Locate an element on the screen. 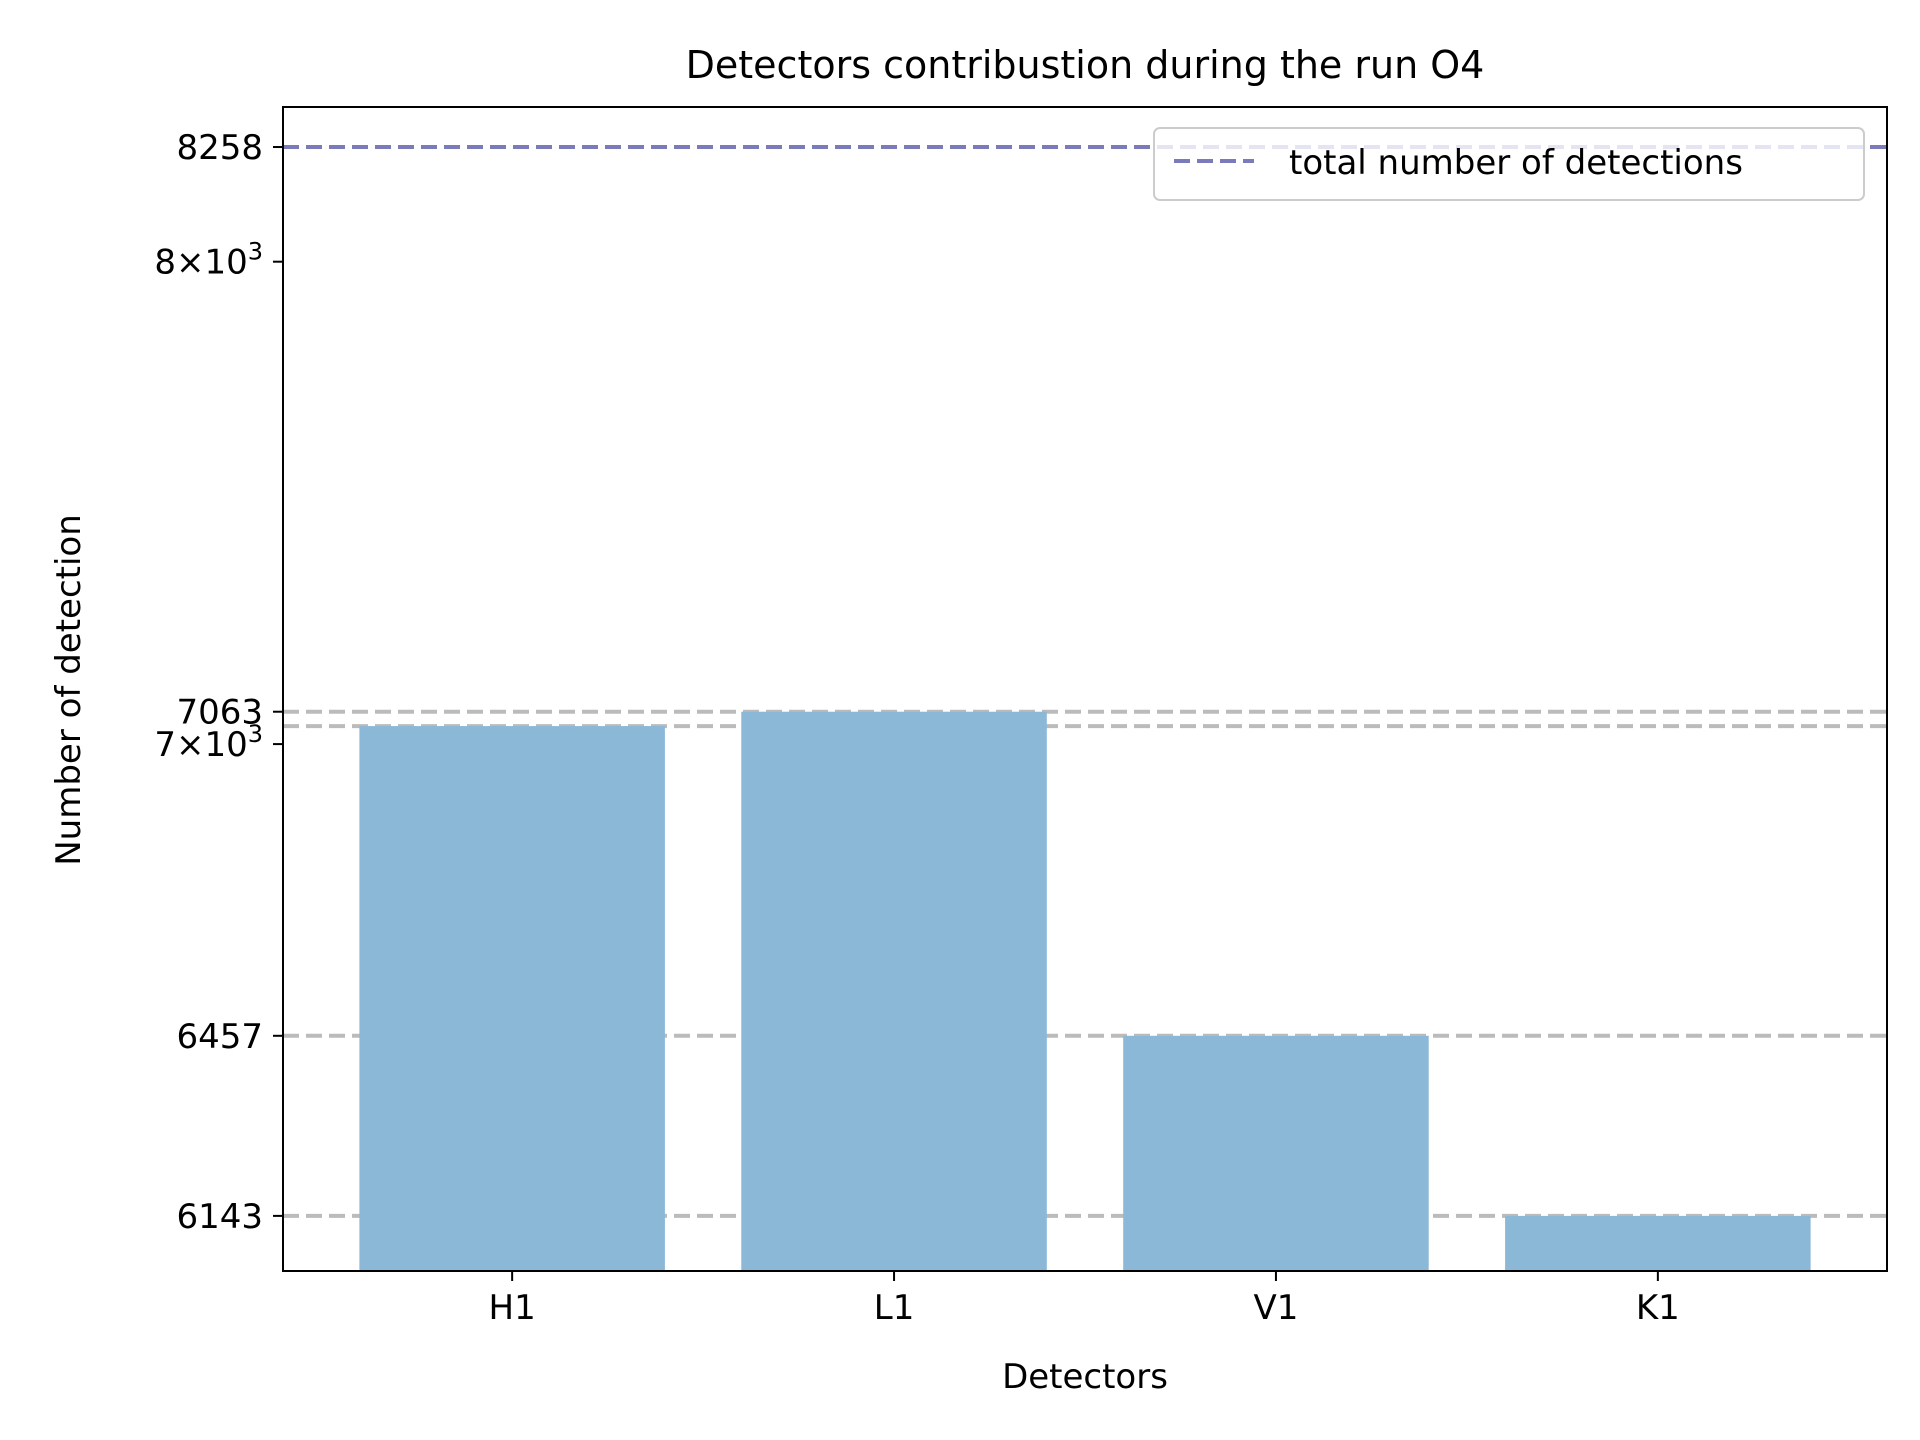 The image size is (1920, 1440). x-tick-label: K1 is located at coordinates (1658, 1308).